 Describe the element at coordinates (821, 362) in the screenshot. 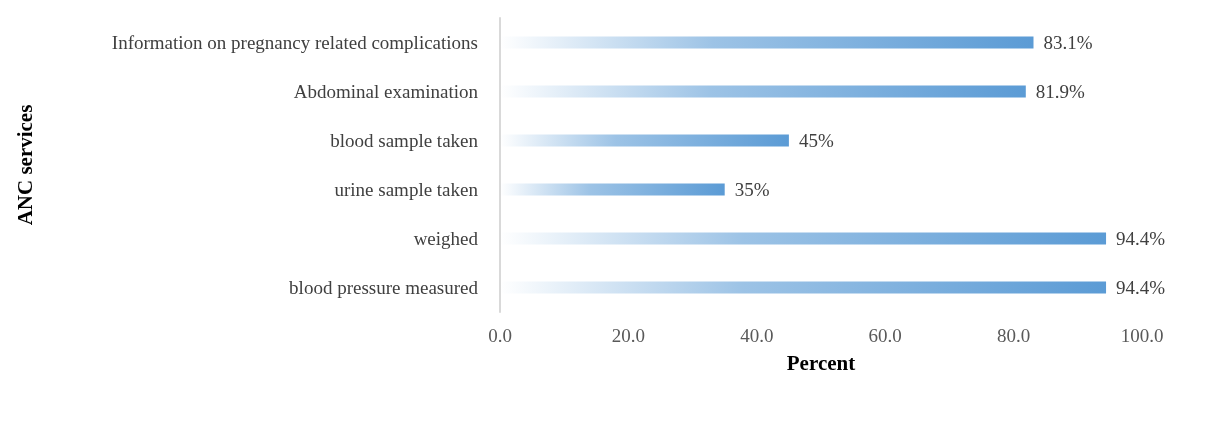

I see `x-axis-title: Percent` at that location.